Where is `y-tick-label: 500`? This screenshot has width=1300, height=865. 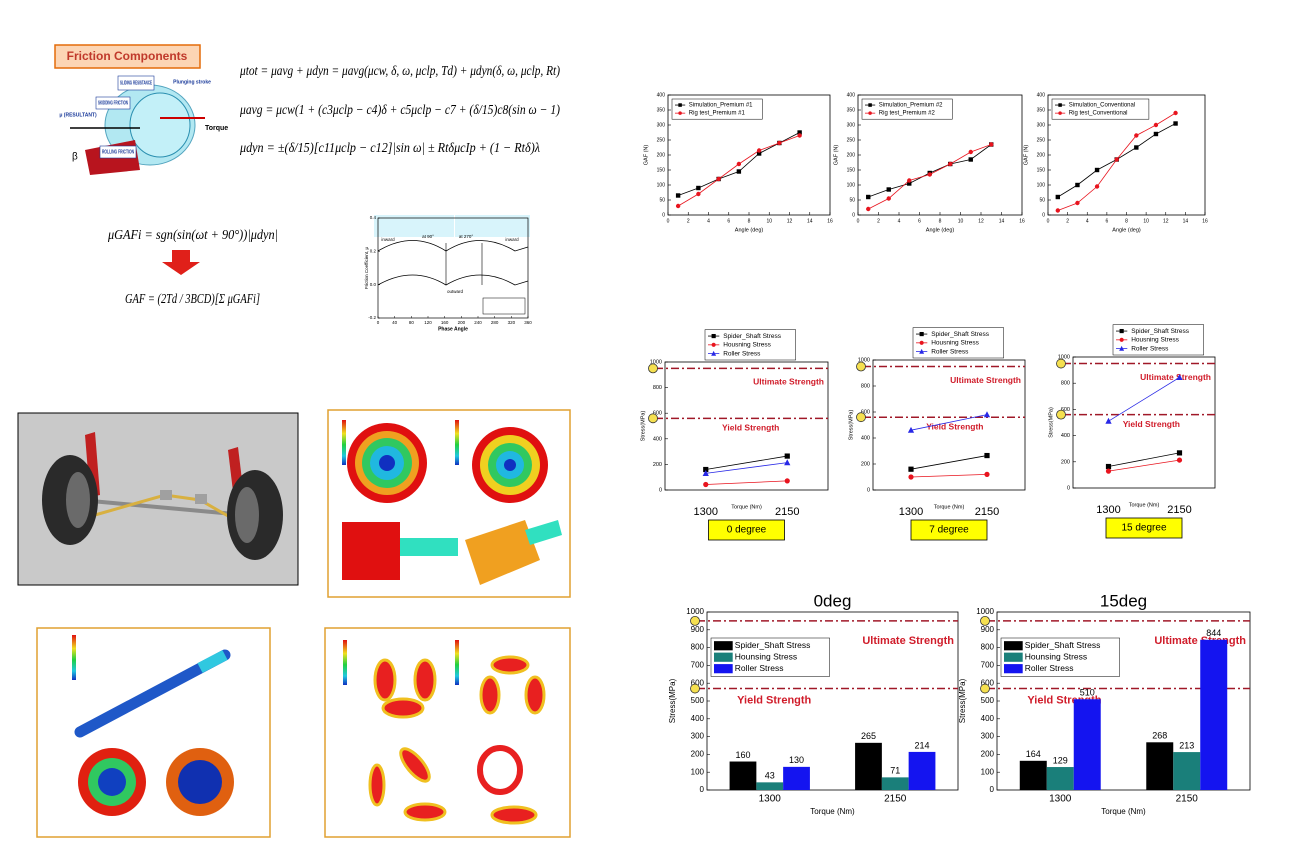
y-tick-label: 500 is located at coordinates (698, 700).